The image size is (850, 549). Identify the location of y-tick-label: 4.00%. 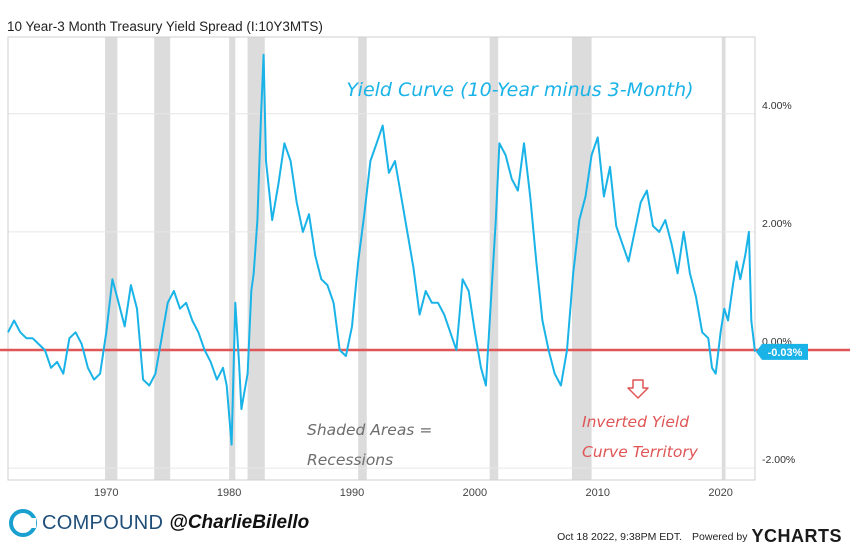
(777, 106).